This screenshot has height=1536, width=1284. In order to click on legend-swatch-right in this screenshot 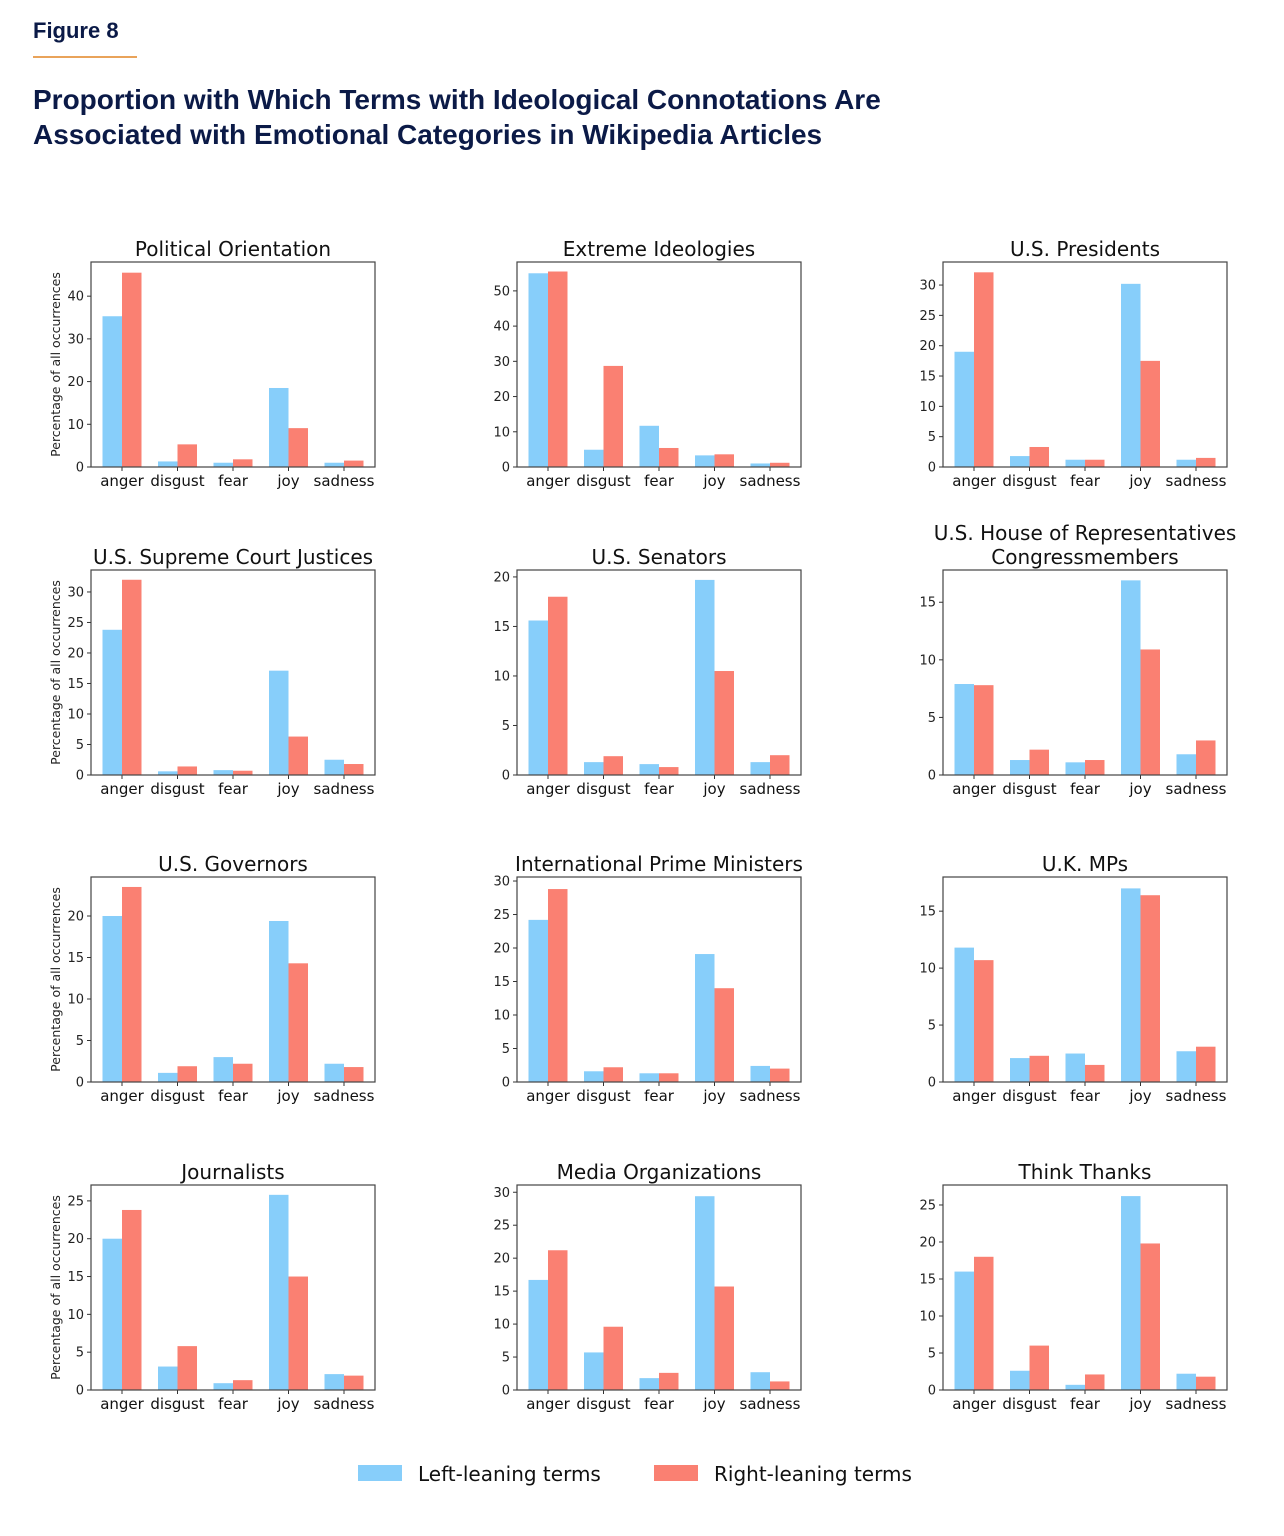, I will do `click(676, 1473)`.